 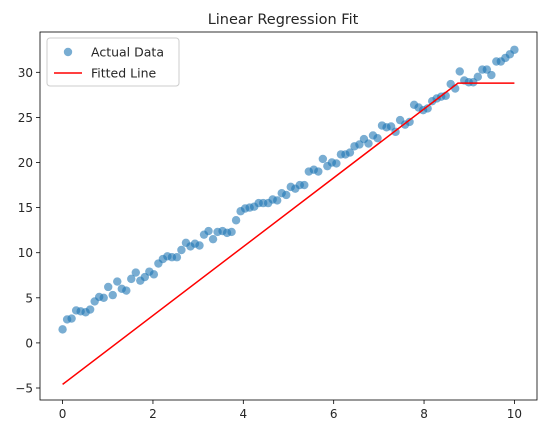 What do you see at coordinates (29, 343) in the screenshot?
I see `y-tick-label: 0` at bounding box center [29, 343].